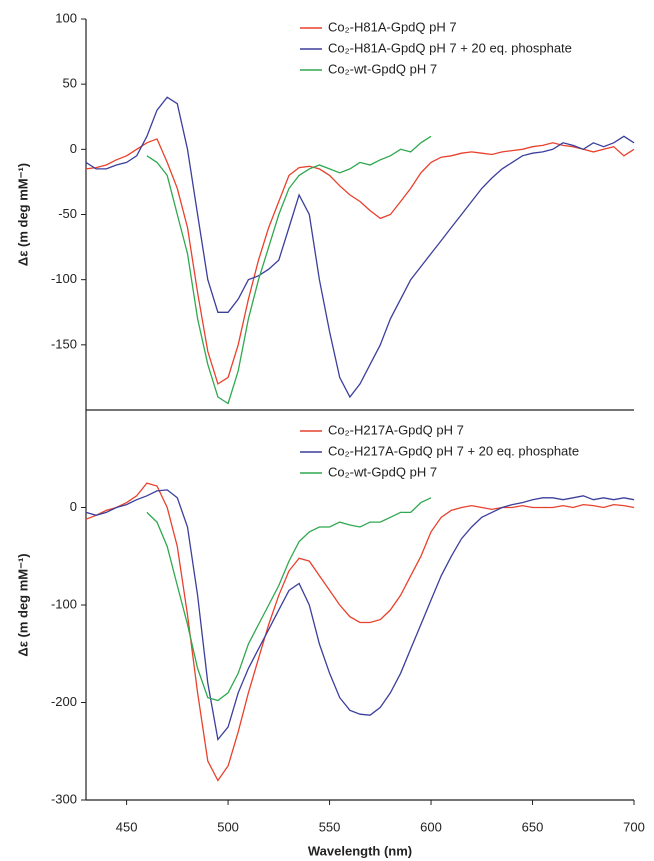 The width and height of the screenshot is (654, 861). What do you see at coordinates (127, 826) in the screenshot?
I see `x-tick-label: 450` at bounding box center [127, 826].